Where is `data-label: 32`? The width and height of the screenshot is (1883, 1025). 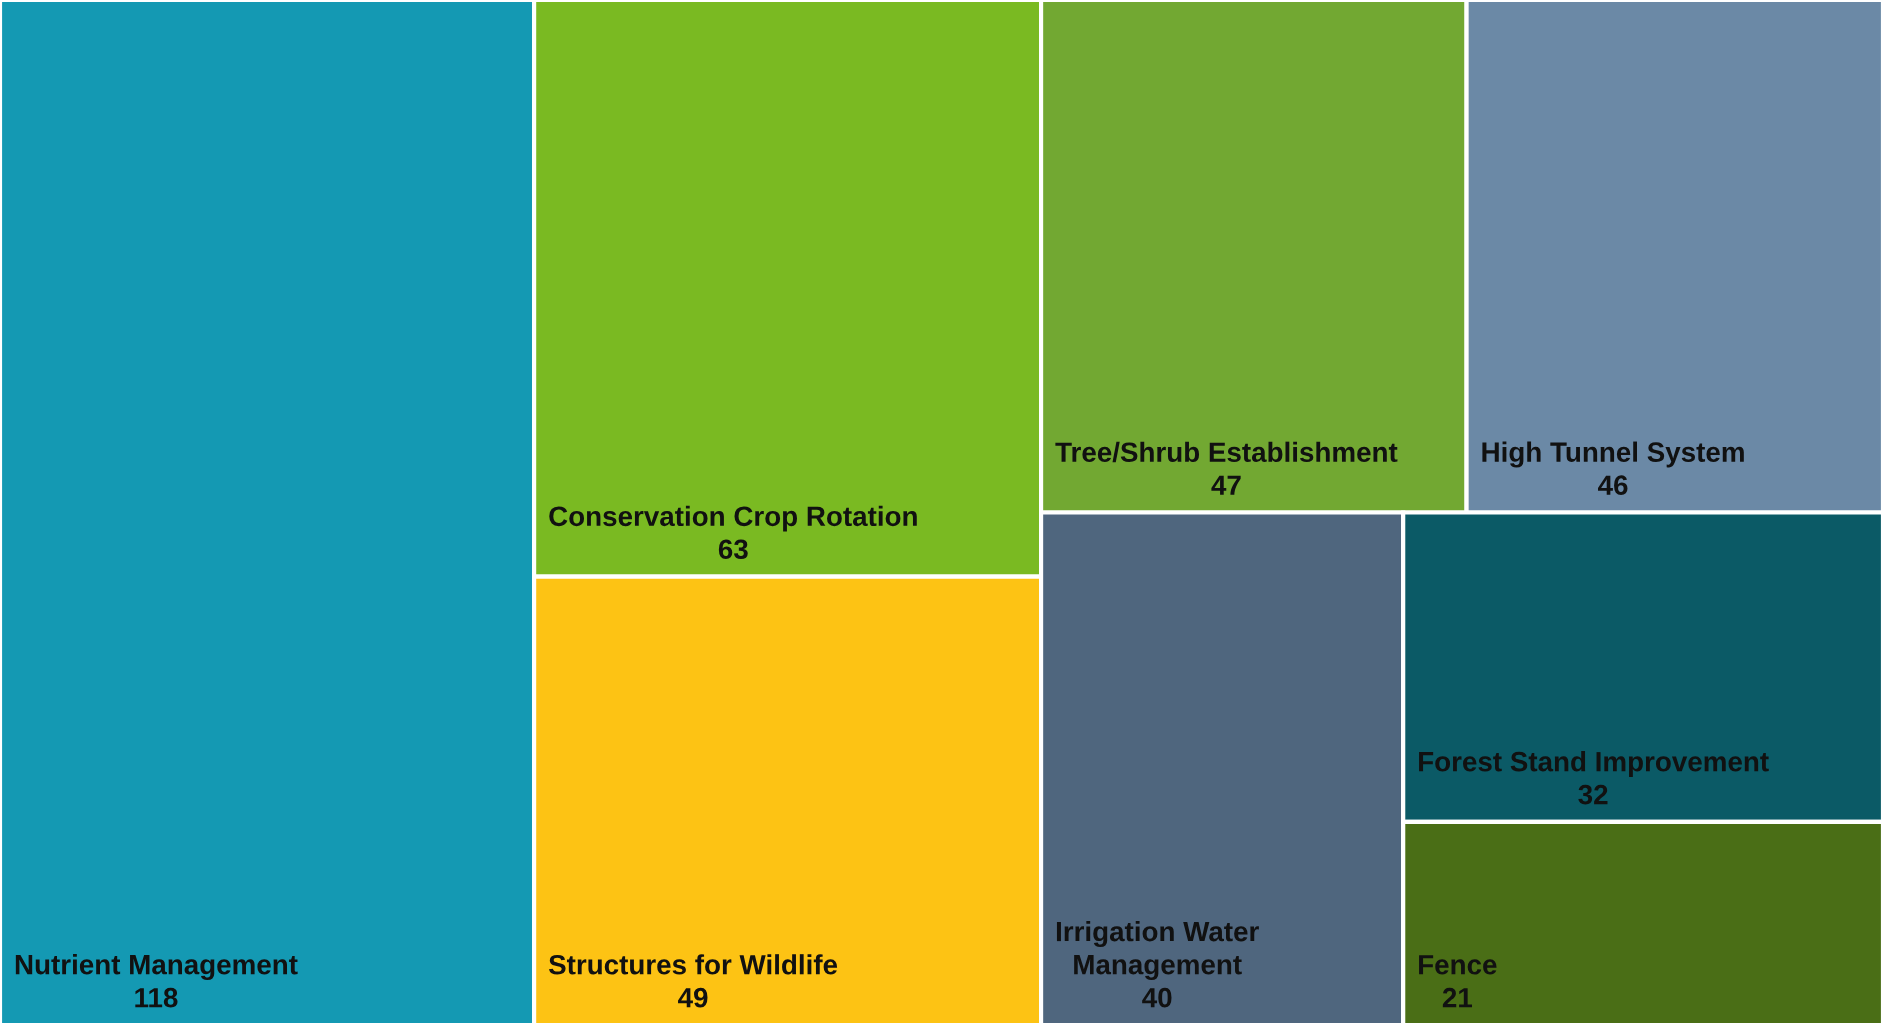 data-label: 32 is located at coordinates (1593, 794).